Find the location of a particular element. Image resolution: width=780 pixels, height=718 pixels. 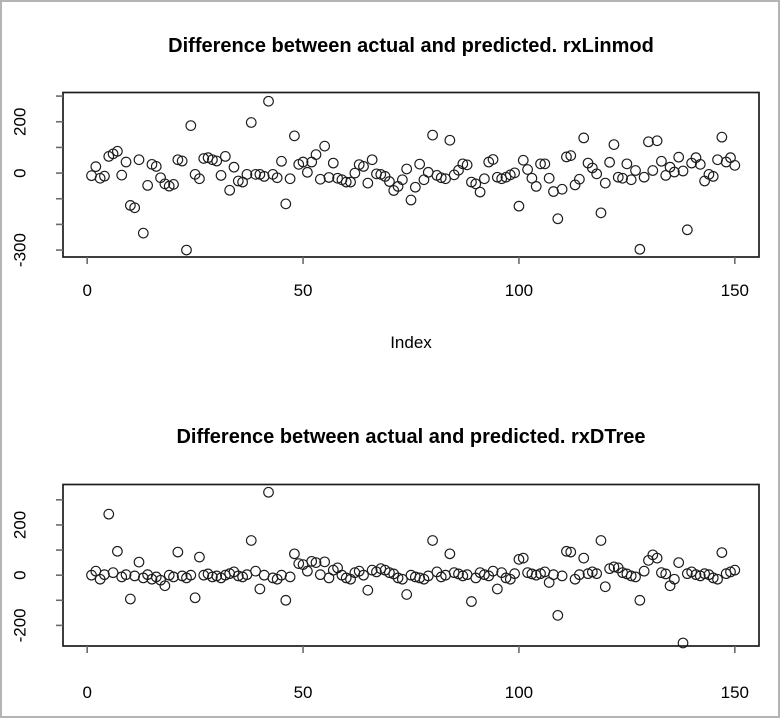

y-tick-label: 200 is located at coordinates (20, 122).